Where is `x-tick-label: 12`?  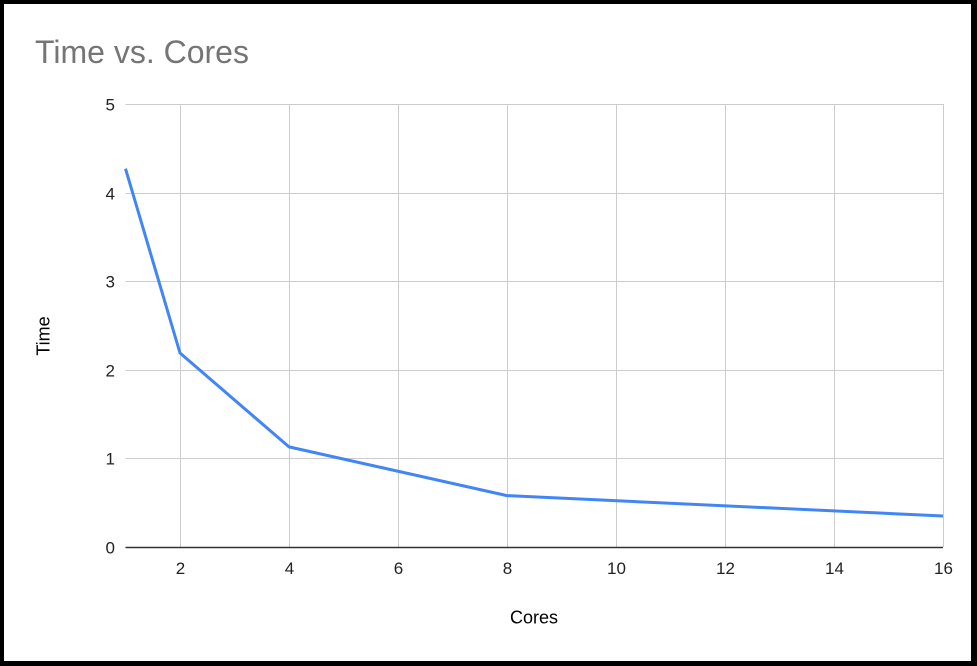 x-tick-label: 12 is located at coordinates (725, 568).